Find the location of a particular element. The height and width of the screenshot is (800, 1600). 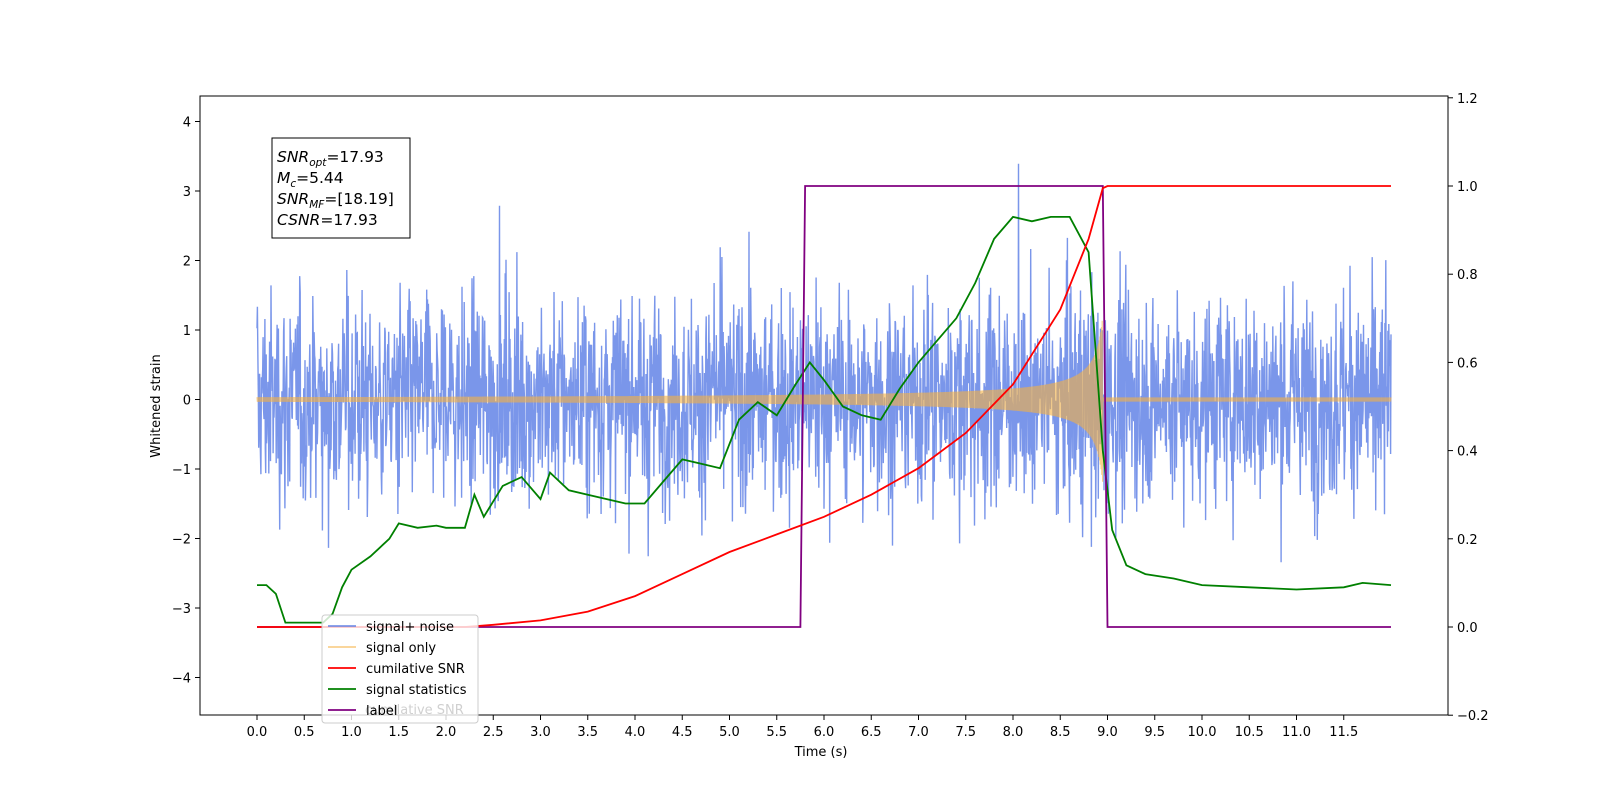

annotation-subscript: c is located at coordinates (293, 184).